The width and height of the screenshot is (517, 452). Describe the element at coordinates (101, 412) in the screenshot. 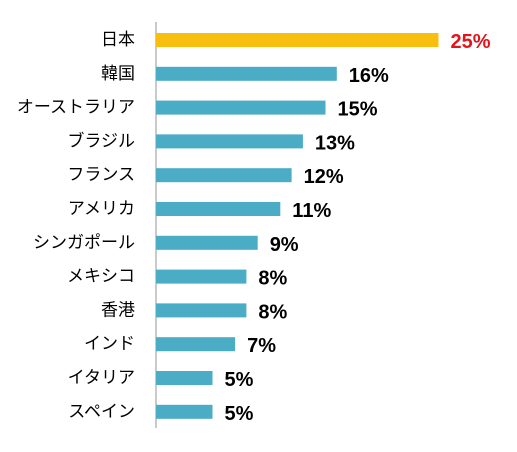

I see `category-label-row-12: スペイン` at that location.